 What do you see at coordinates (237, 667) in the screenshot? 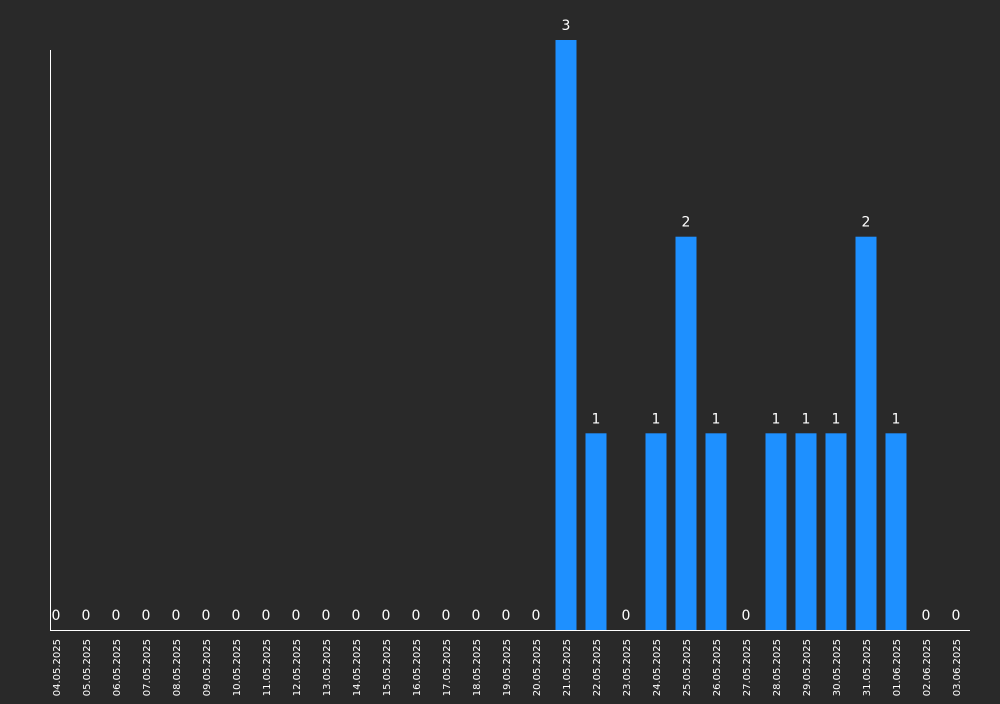
I see `x-tick-label: 10.05.2025` at bounding box center [237, 667].